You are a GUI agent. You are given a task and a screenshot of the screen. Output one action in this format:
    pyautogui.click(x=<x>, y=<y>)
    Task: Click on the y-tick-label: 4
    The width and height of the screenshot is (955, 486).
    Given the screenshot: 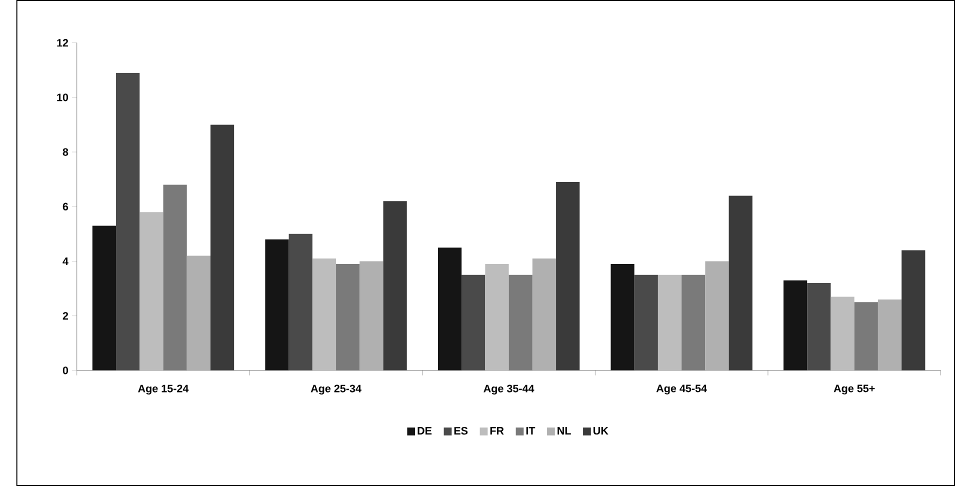 What is the action you would take?
    pyautogui.click(x=65, y=261)
    